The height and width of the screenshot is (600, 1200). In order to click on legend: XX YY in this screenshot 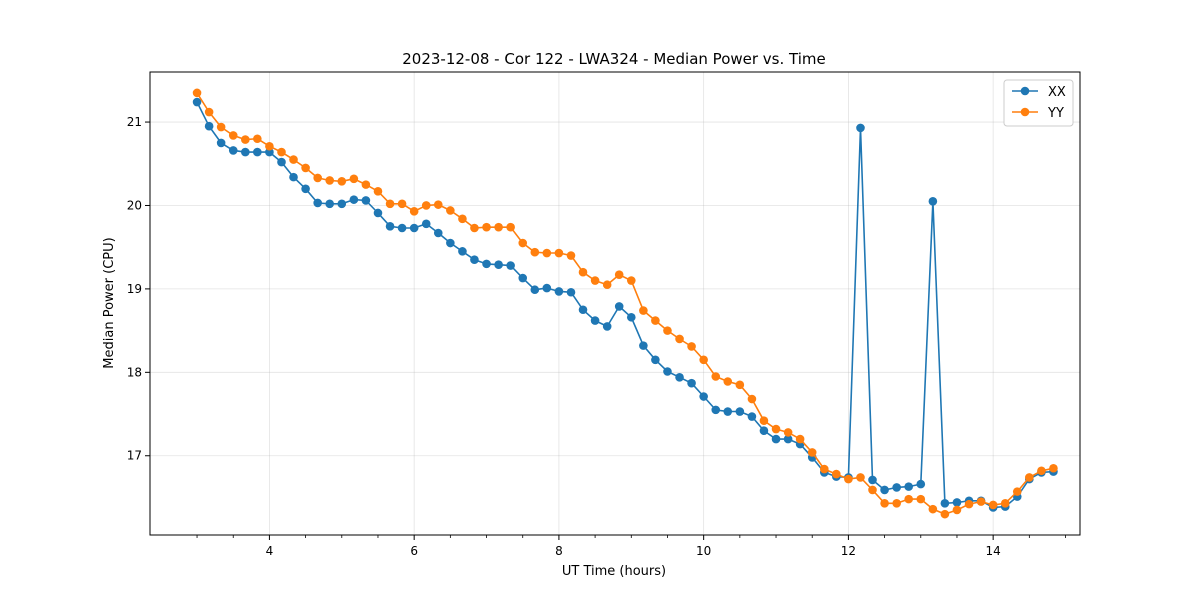, I will do `click(1038, 103)`.